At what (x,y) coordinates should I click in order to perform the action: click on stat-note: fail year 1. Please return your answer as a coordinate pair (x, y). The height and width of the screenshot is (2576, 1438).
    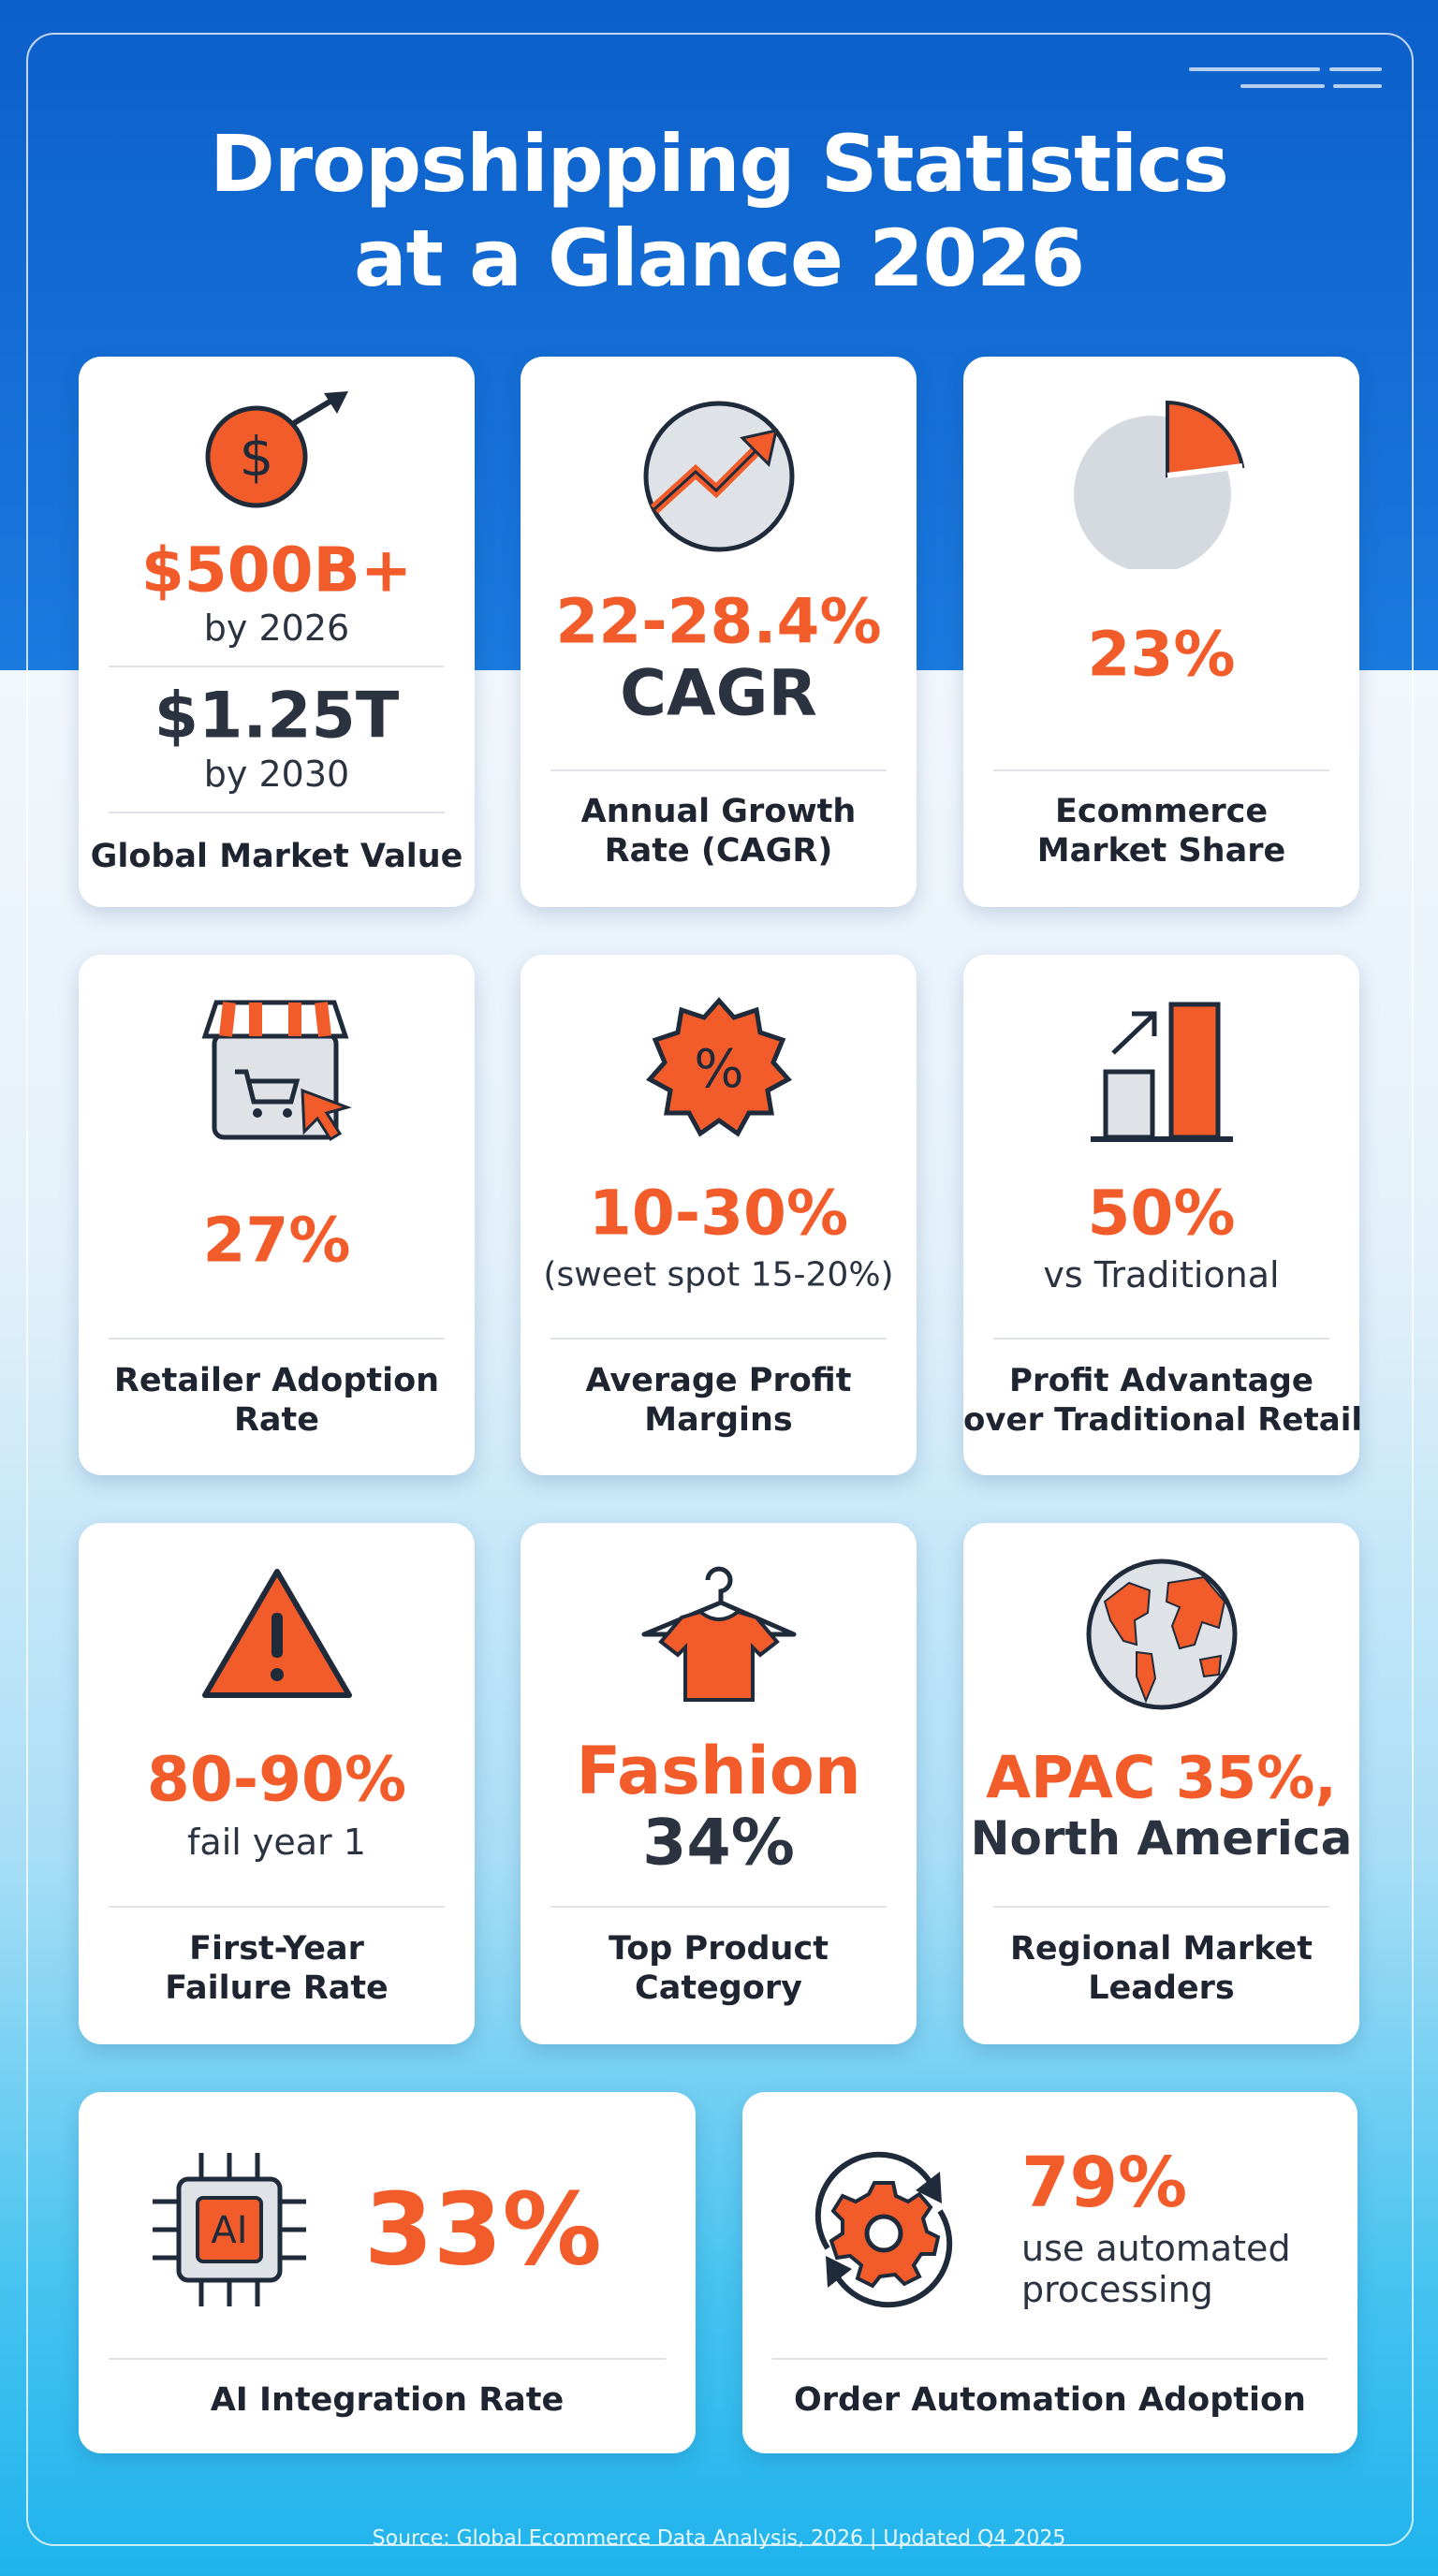
    Looking at the image, I should click on (276, 1842).